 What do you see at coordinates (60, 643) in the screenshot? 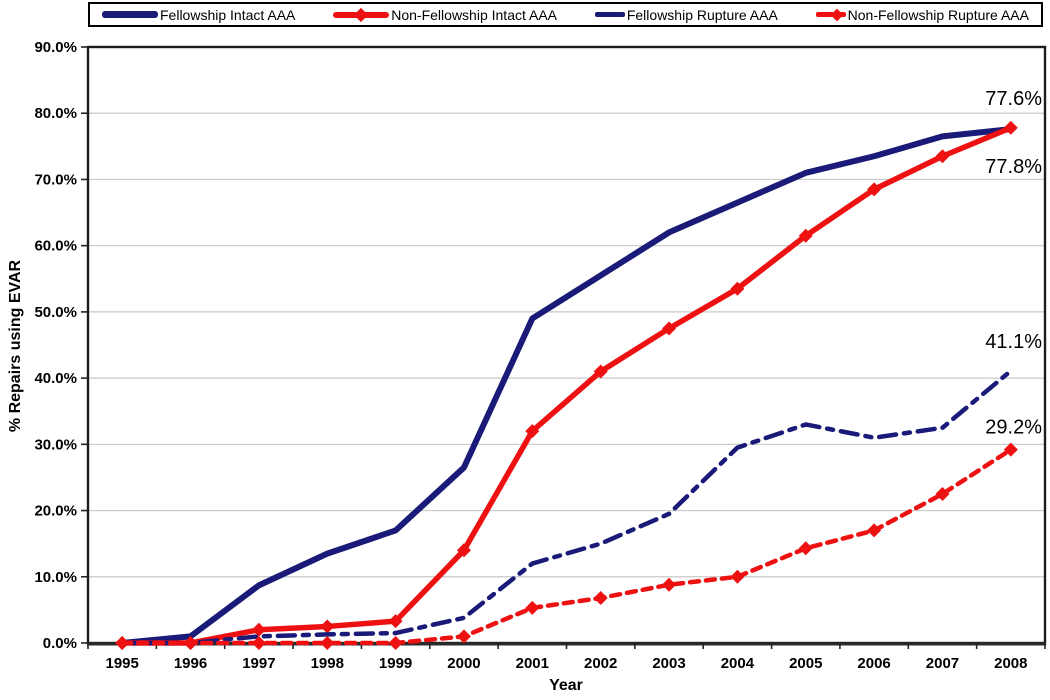
I see `y-tick-label: 0.0%` at bounding box center [60, 643].